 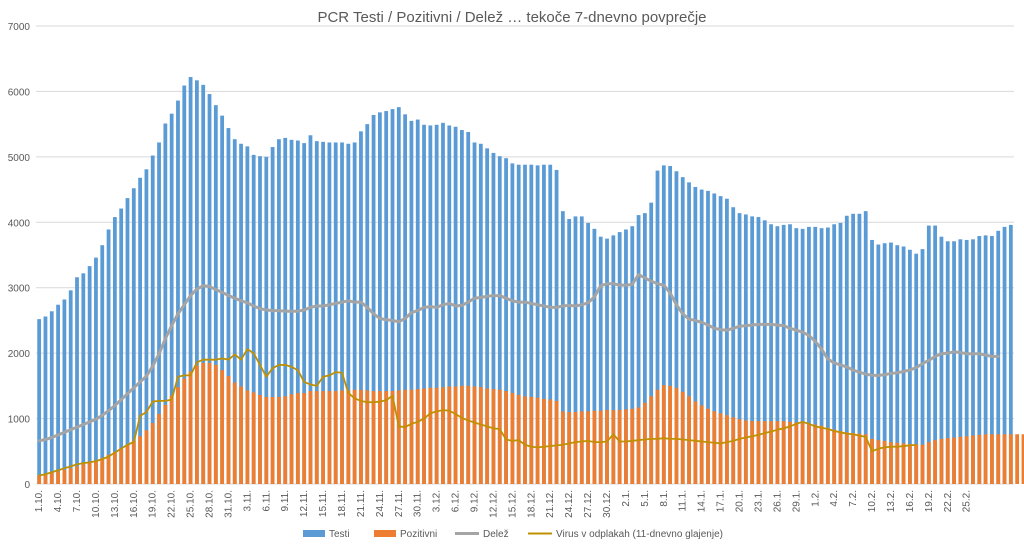 I want to click on legend-label: Virus v odplakah (11-dnevno glajenje), so click(x=639, y=534).